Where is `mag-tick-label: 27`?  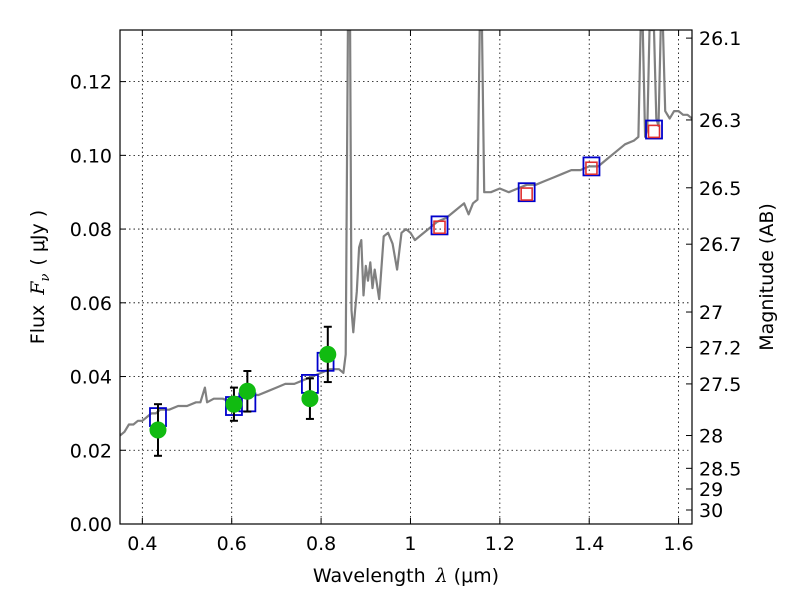 mag-tick-label: 27 is located at coordinates (711, 313).